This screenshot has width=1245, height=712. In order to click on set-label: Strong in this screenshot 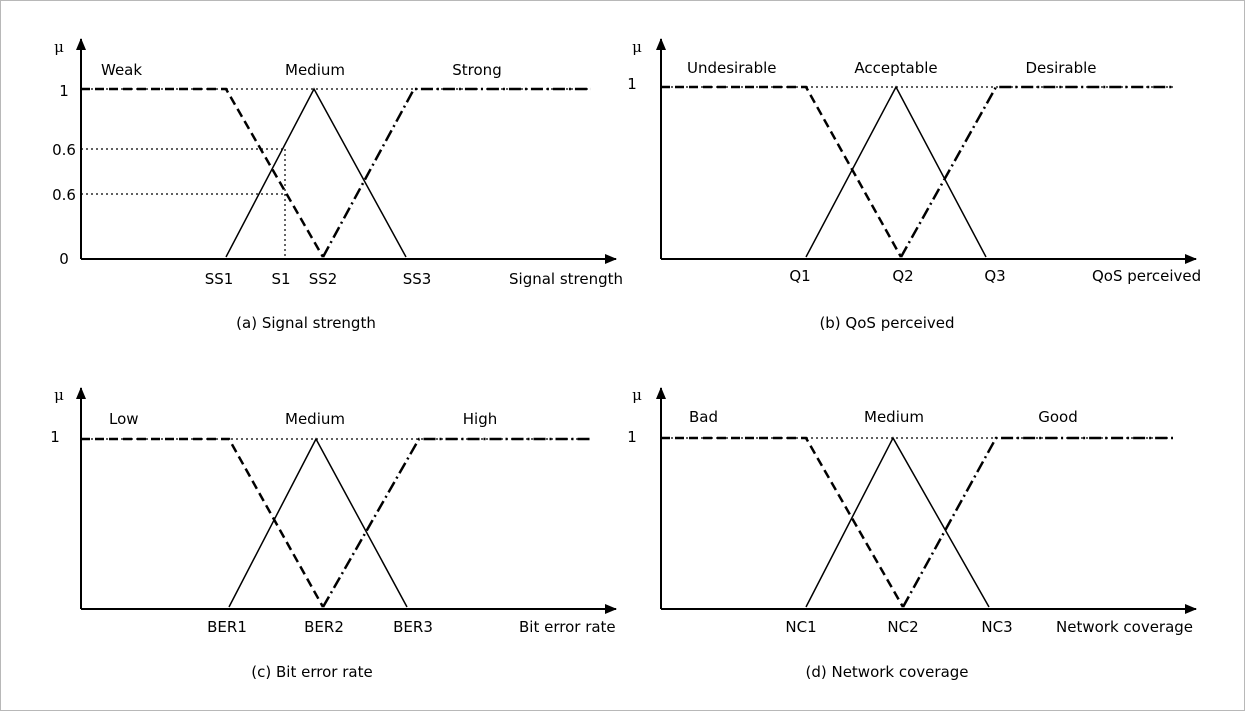, I will do `click(476, 70)`.